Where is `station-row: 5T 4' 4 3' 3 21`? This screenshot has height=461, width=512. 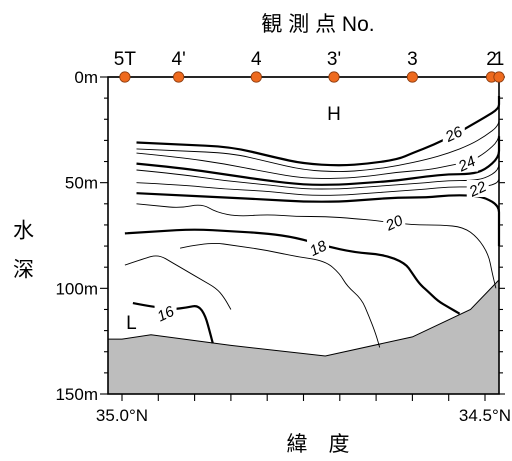
station-row: 5T 4' 4 3' 3 21 is located at coordinates (306, 66).